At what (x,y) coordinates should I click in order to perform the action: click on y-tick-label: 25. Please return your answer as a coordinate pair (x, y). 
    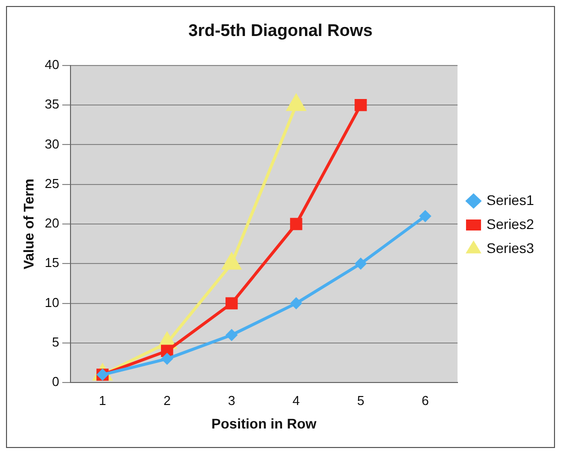
    Looking at the image, I should click on (52, 183).